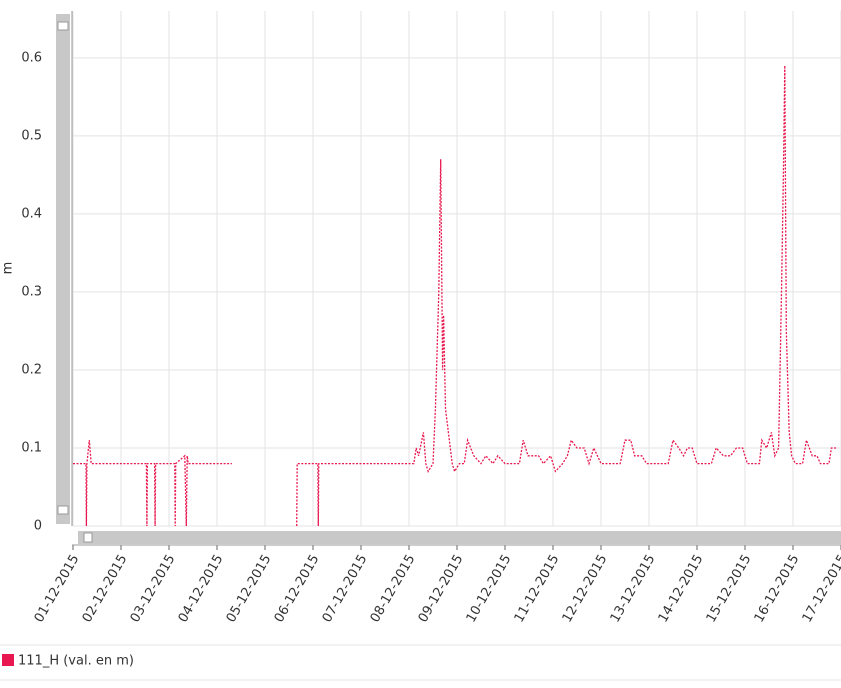  Describe the element at coordinates (57, 588) in the screenshot. I see `x-tick-label: 01-12-2015` at that location.